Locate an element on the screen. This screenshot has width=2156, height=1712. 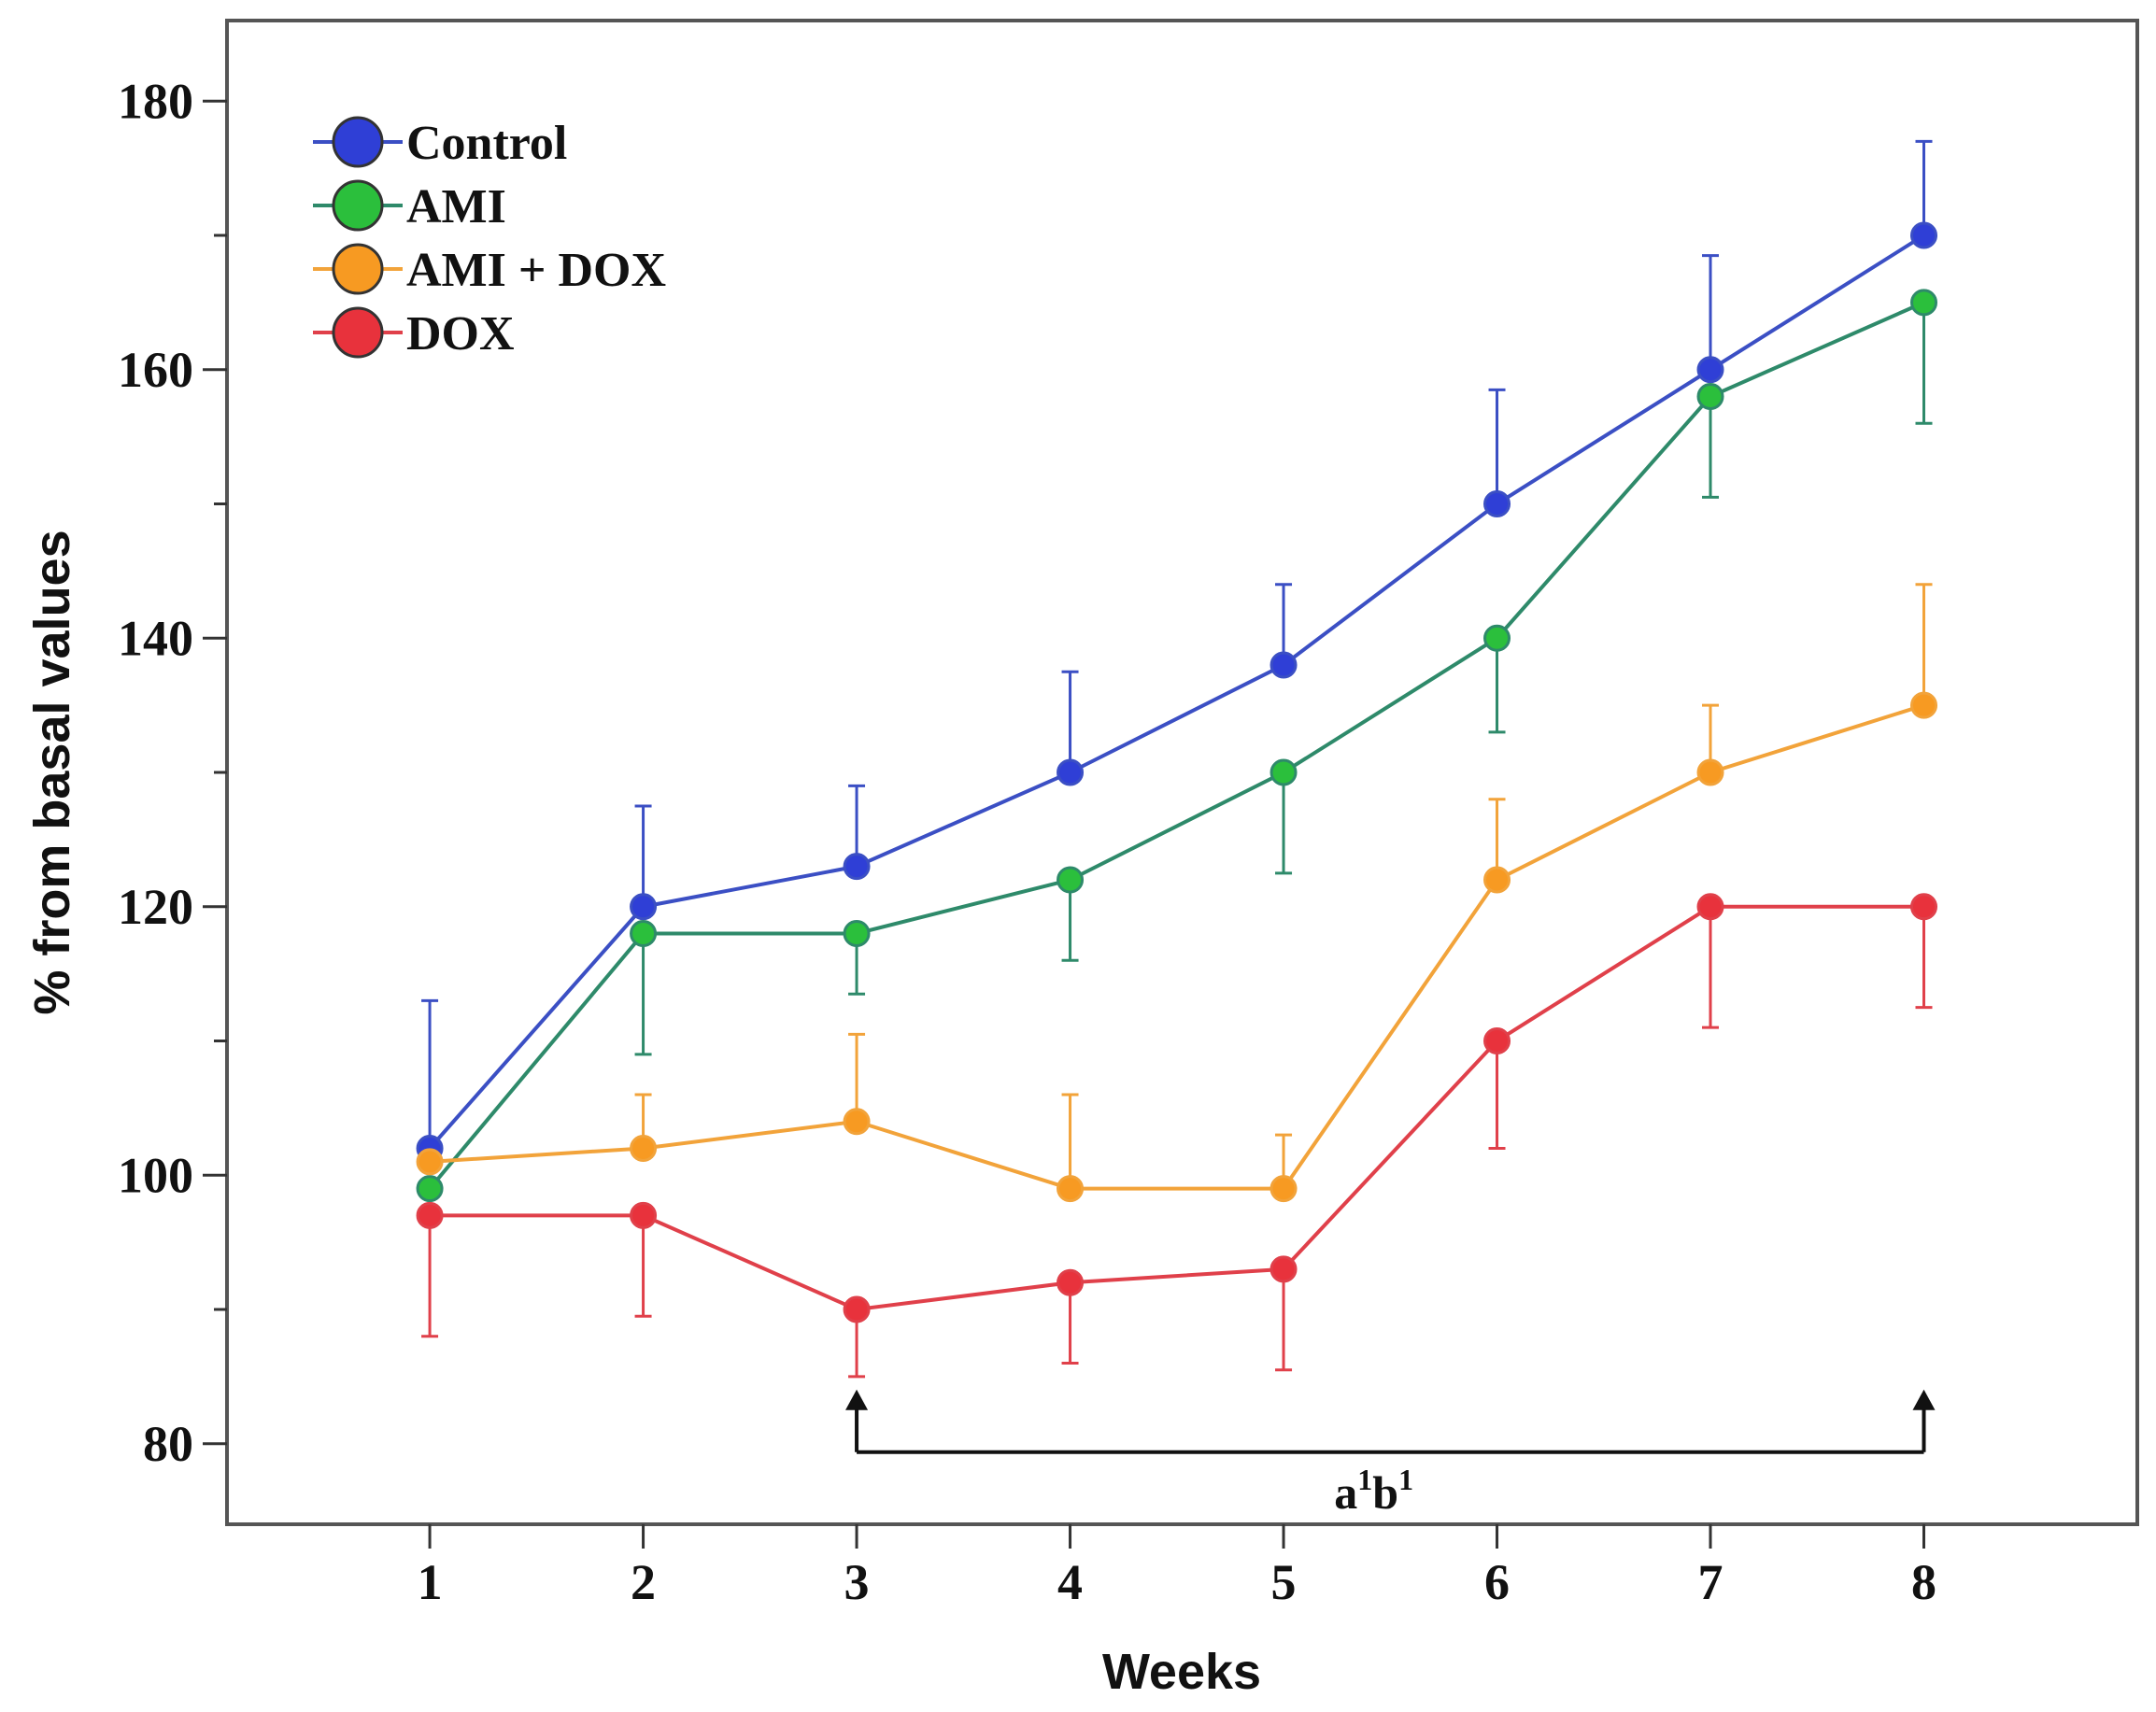
y-tick-label: 80 is located at coordinates (168, 1444).